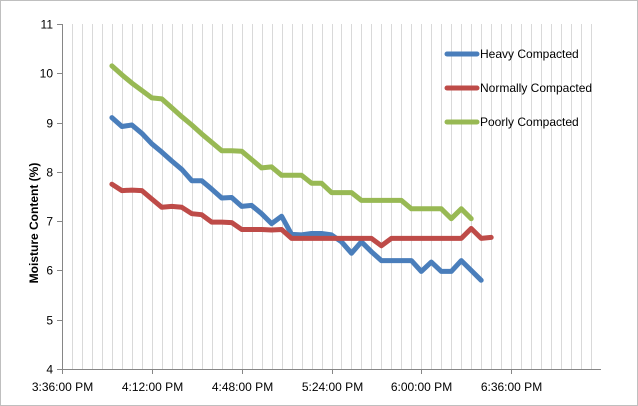  What do you see at coordinates (49, 370) in the screenshot?
I see `y-tick-label: 4` at bounding box center [49, 370].